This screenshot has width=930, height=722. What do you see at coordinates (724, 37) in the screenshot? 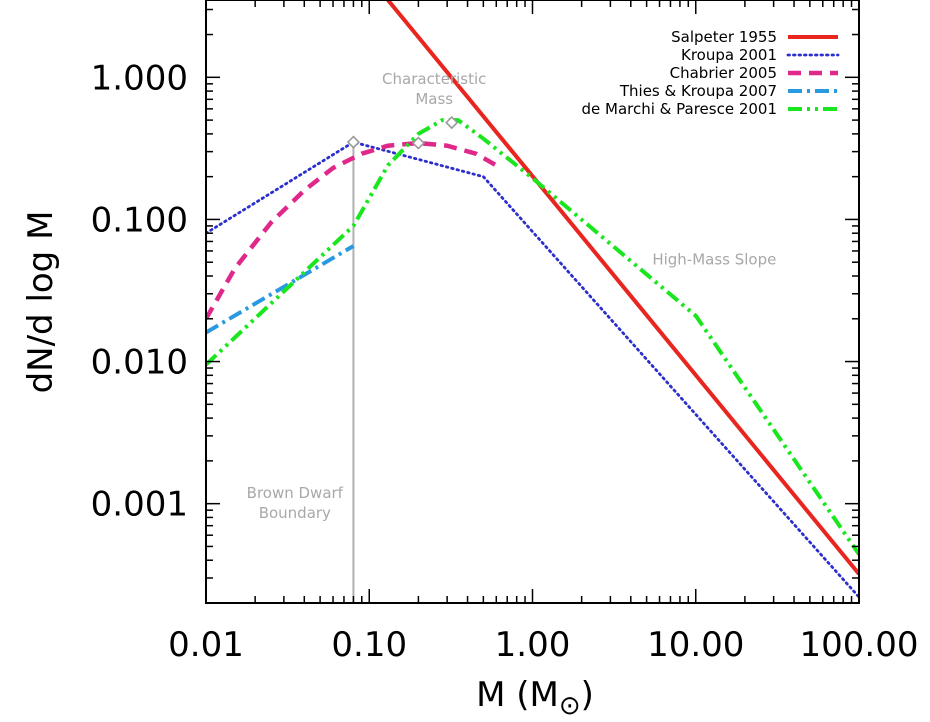
I see `legend-label-0: Salpeter 1955` at bounding box center [724, 37].